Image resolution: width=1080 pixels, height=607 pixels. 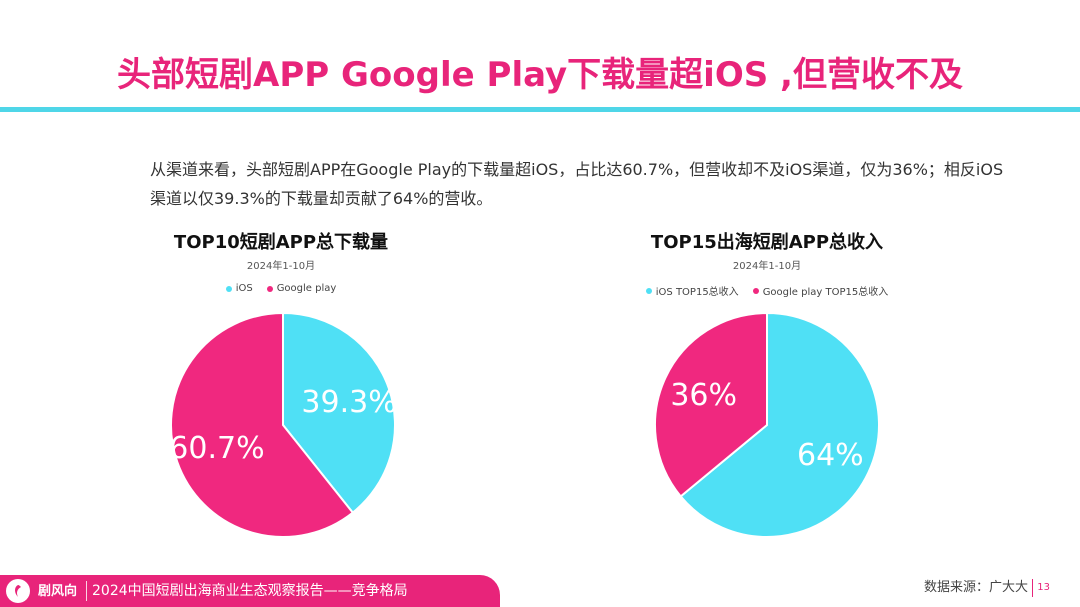 I want to click on chart1-legend-dot-ios, so click(x=228, y=288).